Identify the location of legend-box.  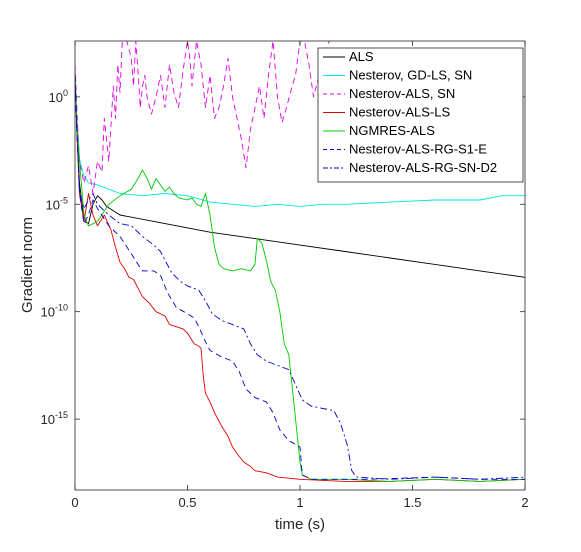
(420, 115).